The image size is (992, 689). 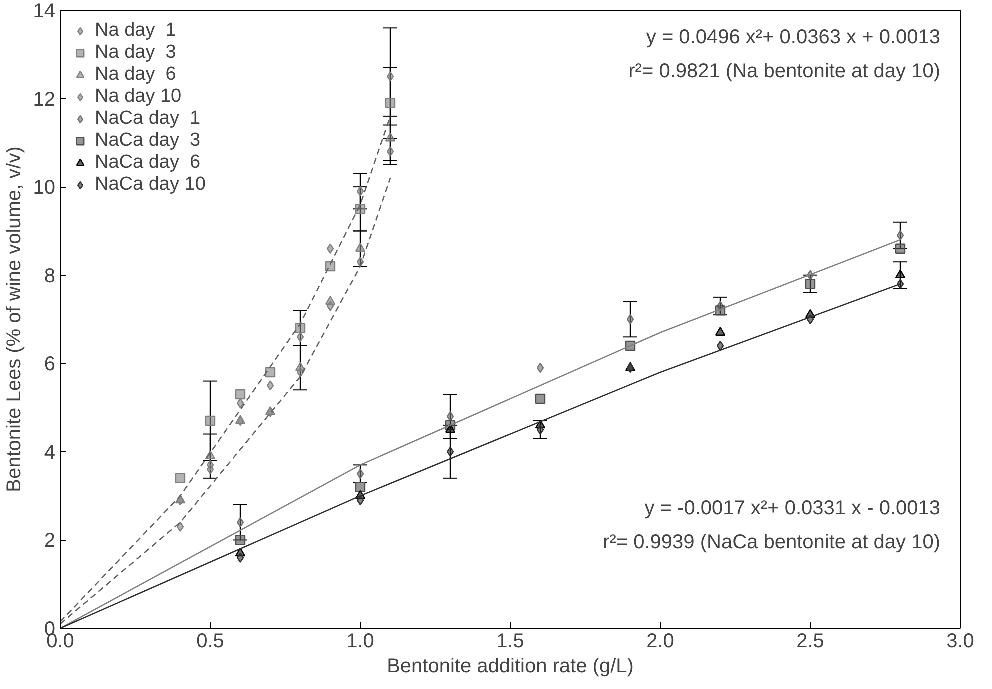 I want to click on x-tick-label: 0.5, so click(x=210, y=641).